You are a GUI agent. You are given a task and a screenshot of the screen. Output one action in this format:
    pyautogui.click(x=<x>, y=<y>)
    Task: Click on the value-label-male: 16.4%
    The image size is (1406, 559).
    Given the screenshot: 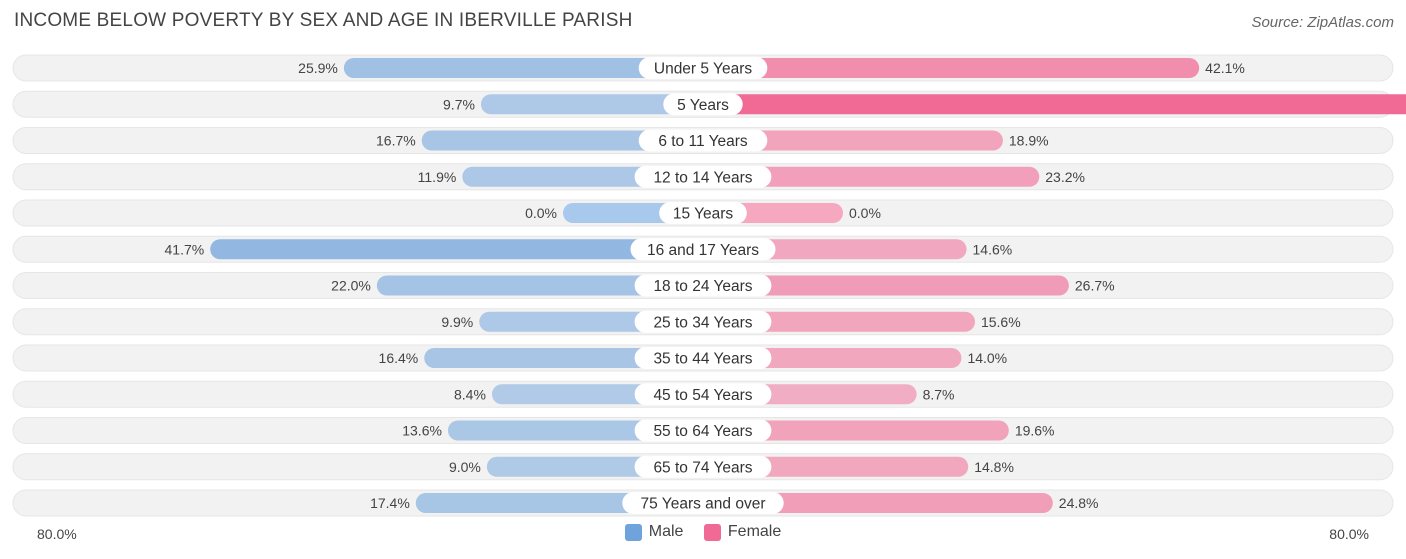 What is the action you would take?
    pyautogui.click(x=399, y=358)
    